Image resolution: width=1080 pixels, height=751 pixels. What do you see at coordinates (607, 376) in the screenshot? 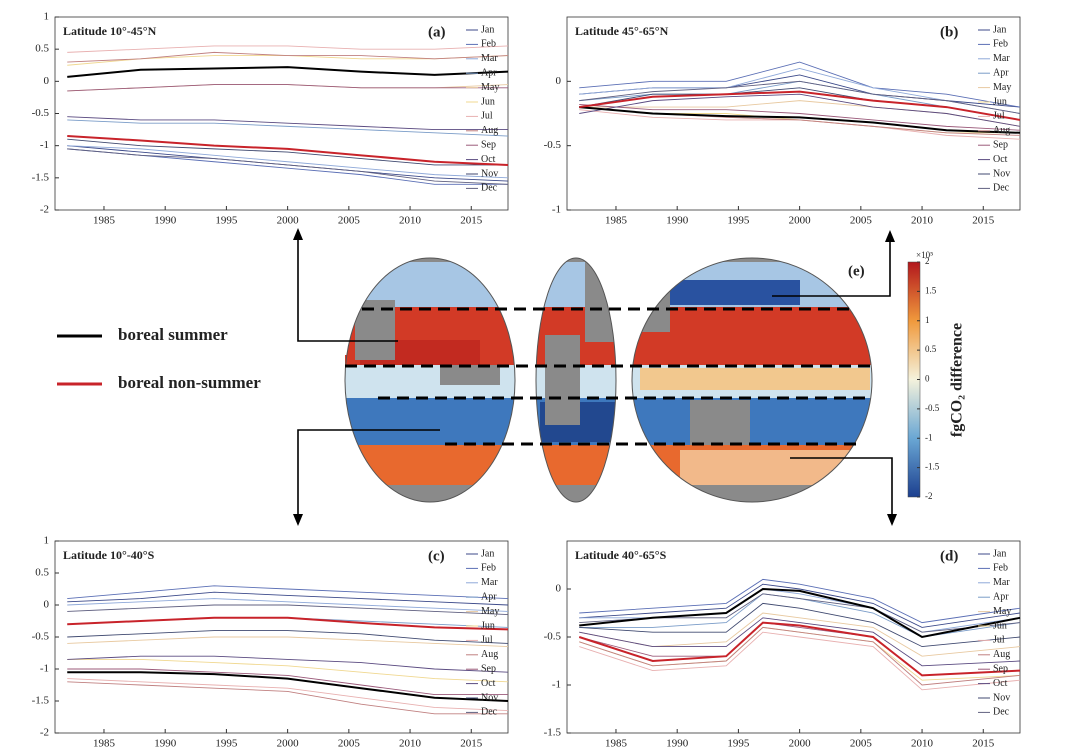
I see `latitude-bands` at bounding box center [607, 376].